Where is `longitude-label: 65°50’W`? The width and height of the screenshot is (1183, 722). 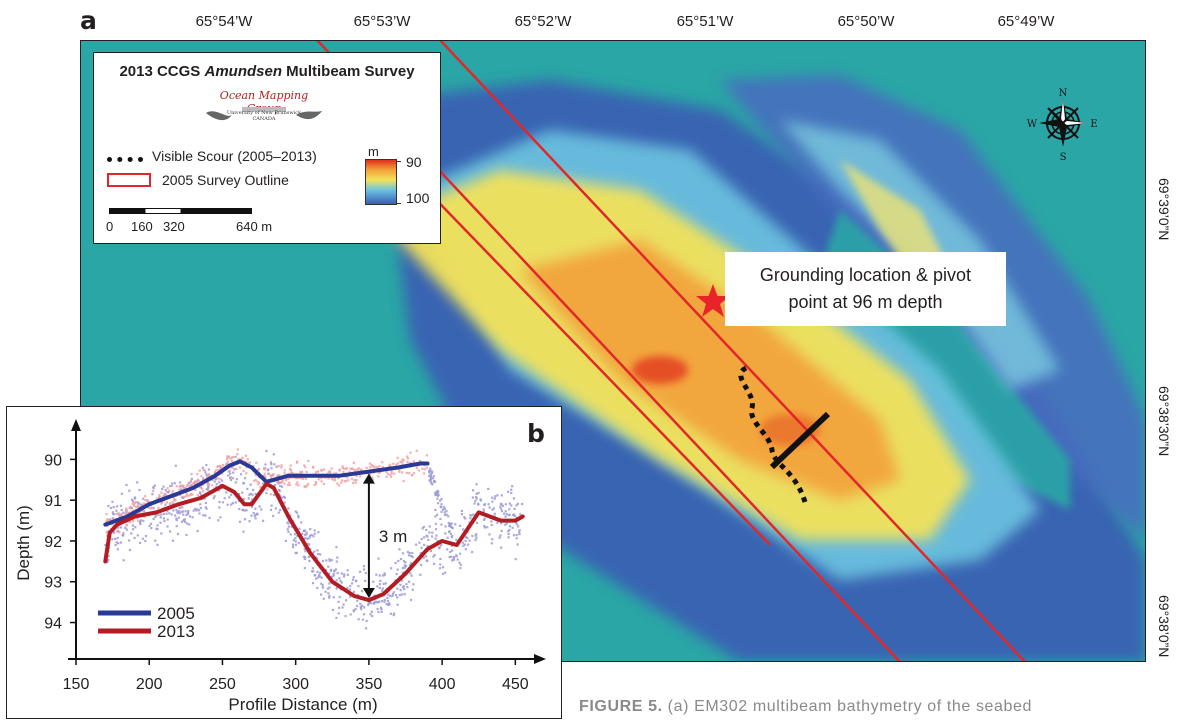
longitude-label: 65°50’W is located at coordinates (866, 21).